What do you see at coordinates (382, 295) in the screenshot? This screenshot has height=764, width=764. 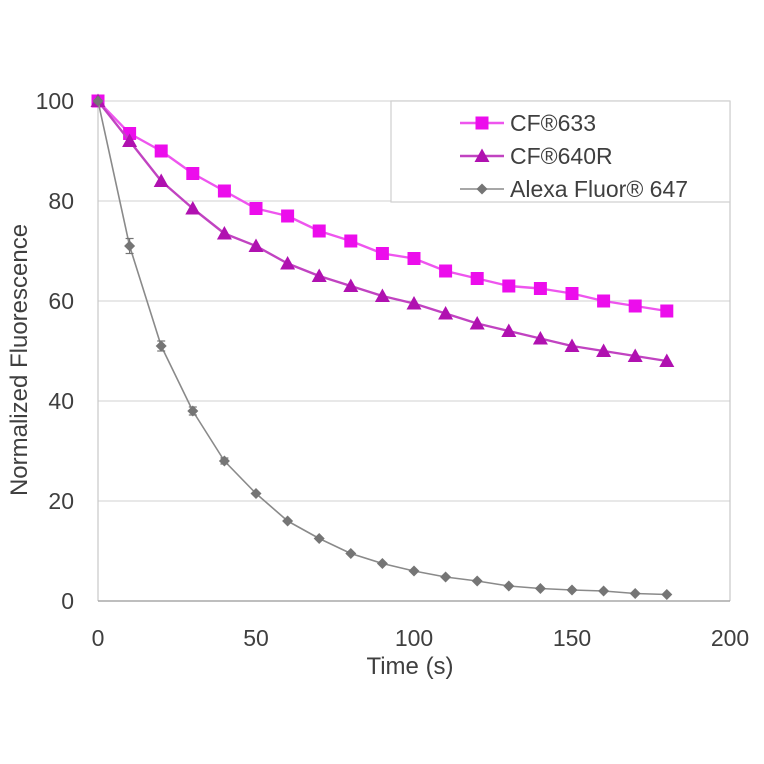 I see `data-point-cf-640r-t90` at bounding box center [382, 295].